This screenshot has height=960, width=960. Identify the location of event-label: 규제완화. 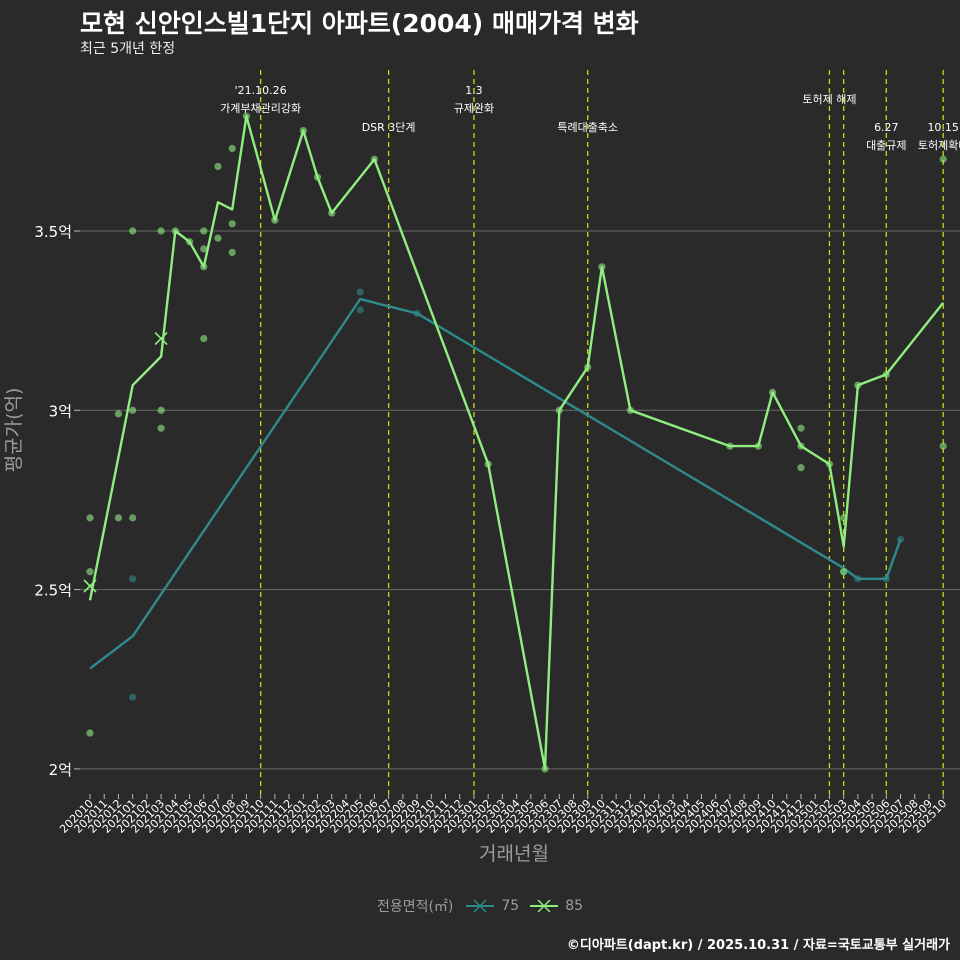
(474, 108).